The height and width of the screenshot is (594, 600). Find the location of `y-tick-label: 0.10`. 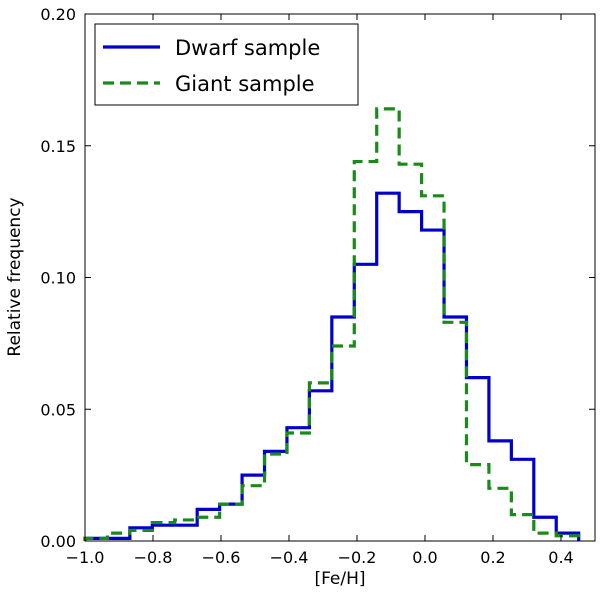

y-tick-label: 0.10 is located at coordinates (58, 278).